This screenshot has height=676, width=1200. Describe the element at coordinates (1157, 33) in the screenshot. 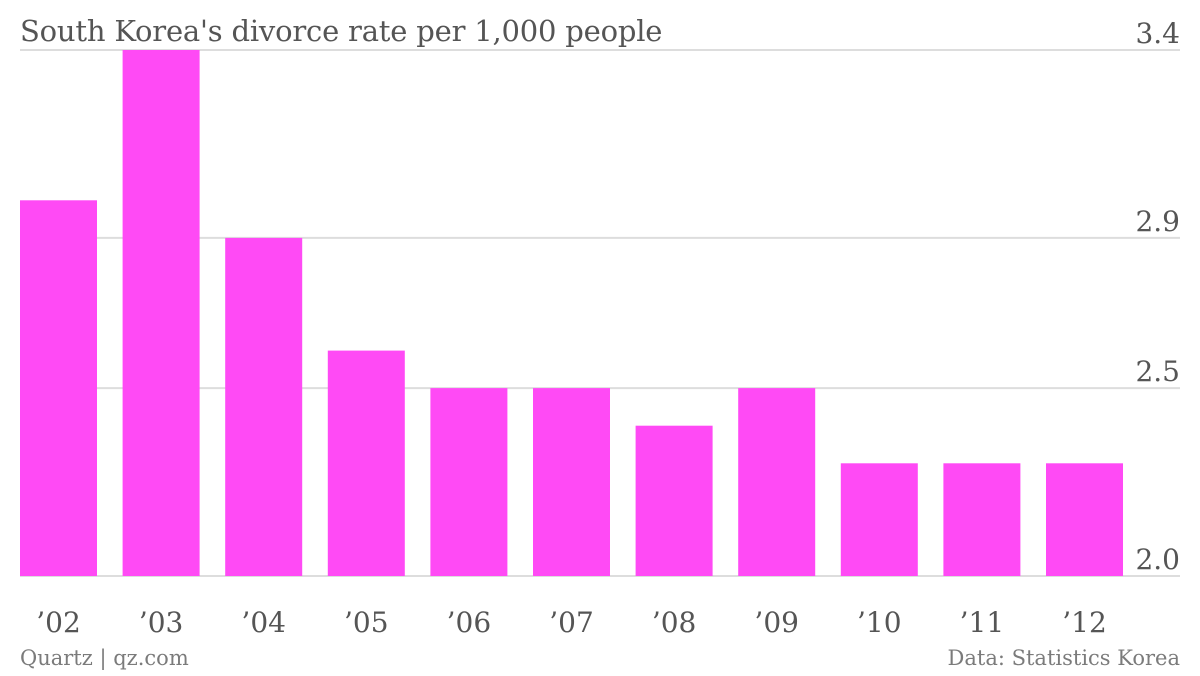

I see `y-tick-label: 3.4` at that location.